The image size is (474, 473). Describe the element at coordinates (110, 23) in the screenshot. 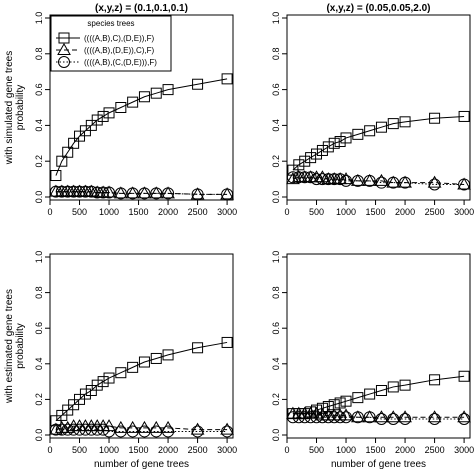

I see `legend-title: species trees` at that location.